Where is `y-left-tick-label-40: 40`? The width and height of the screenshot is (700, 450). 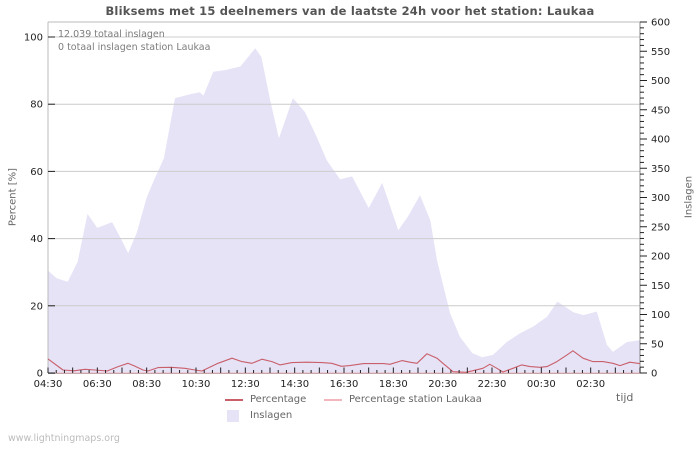 y-left-tick-label-40: 40 is located at coordinates (36, 239).